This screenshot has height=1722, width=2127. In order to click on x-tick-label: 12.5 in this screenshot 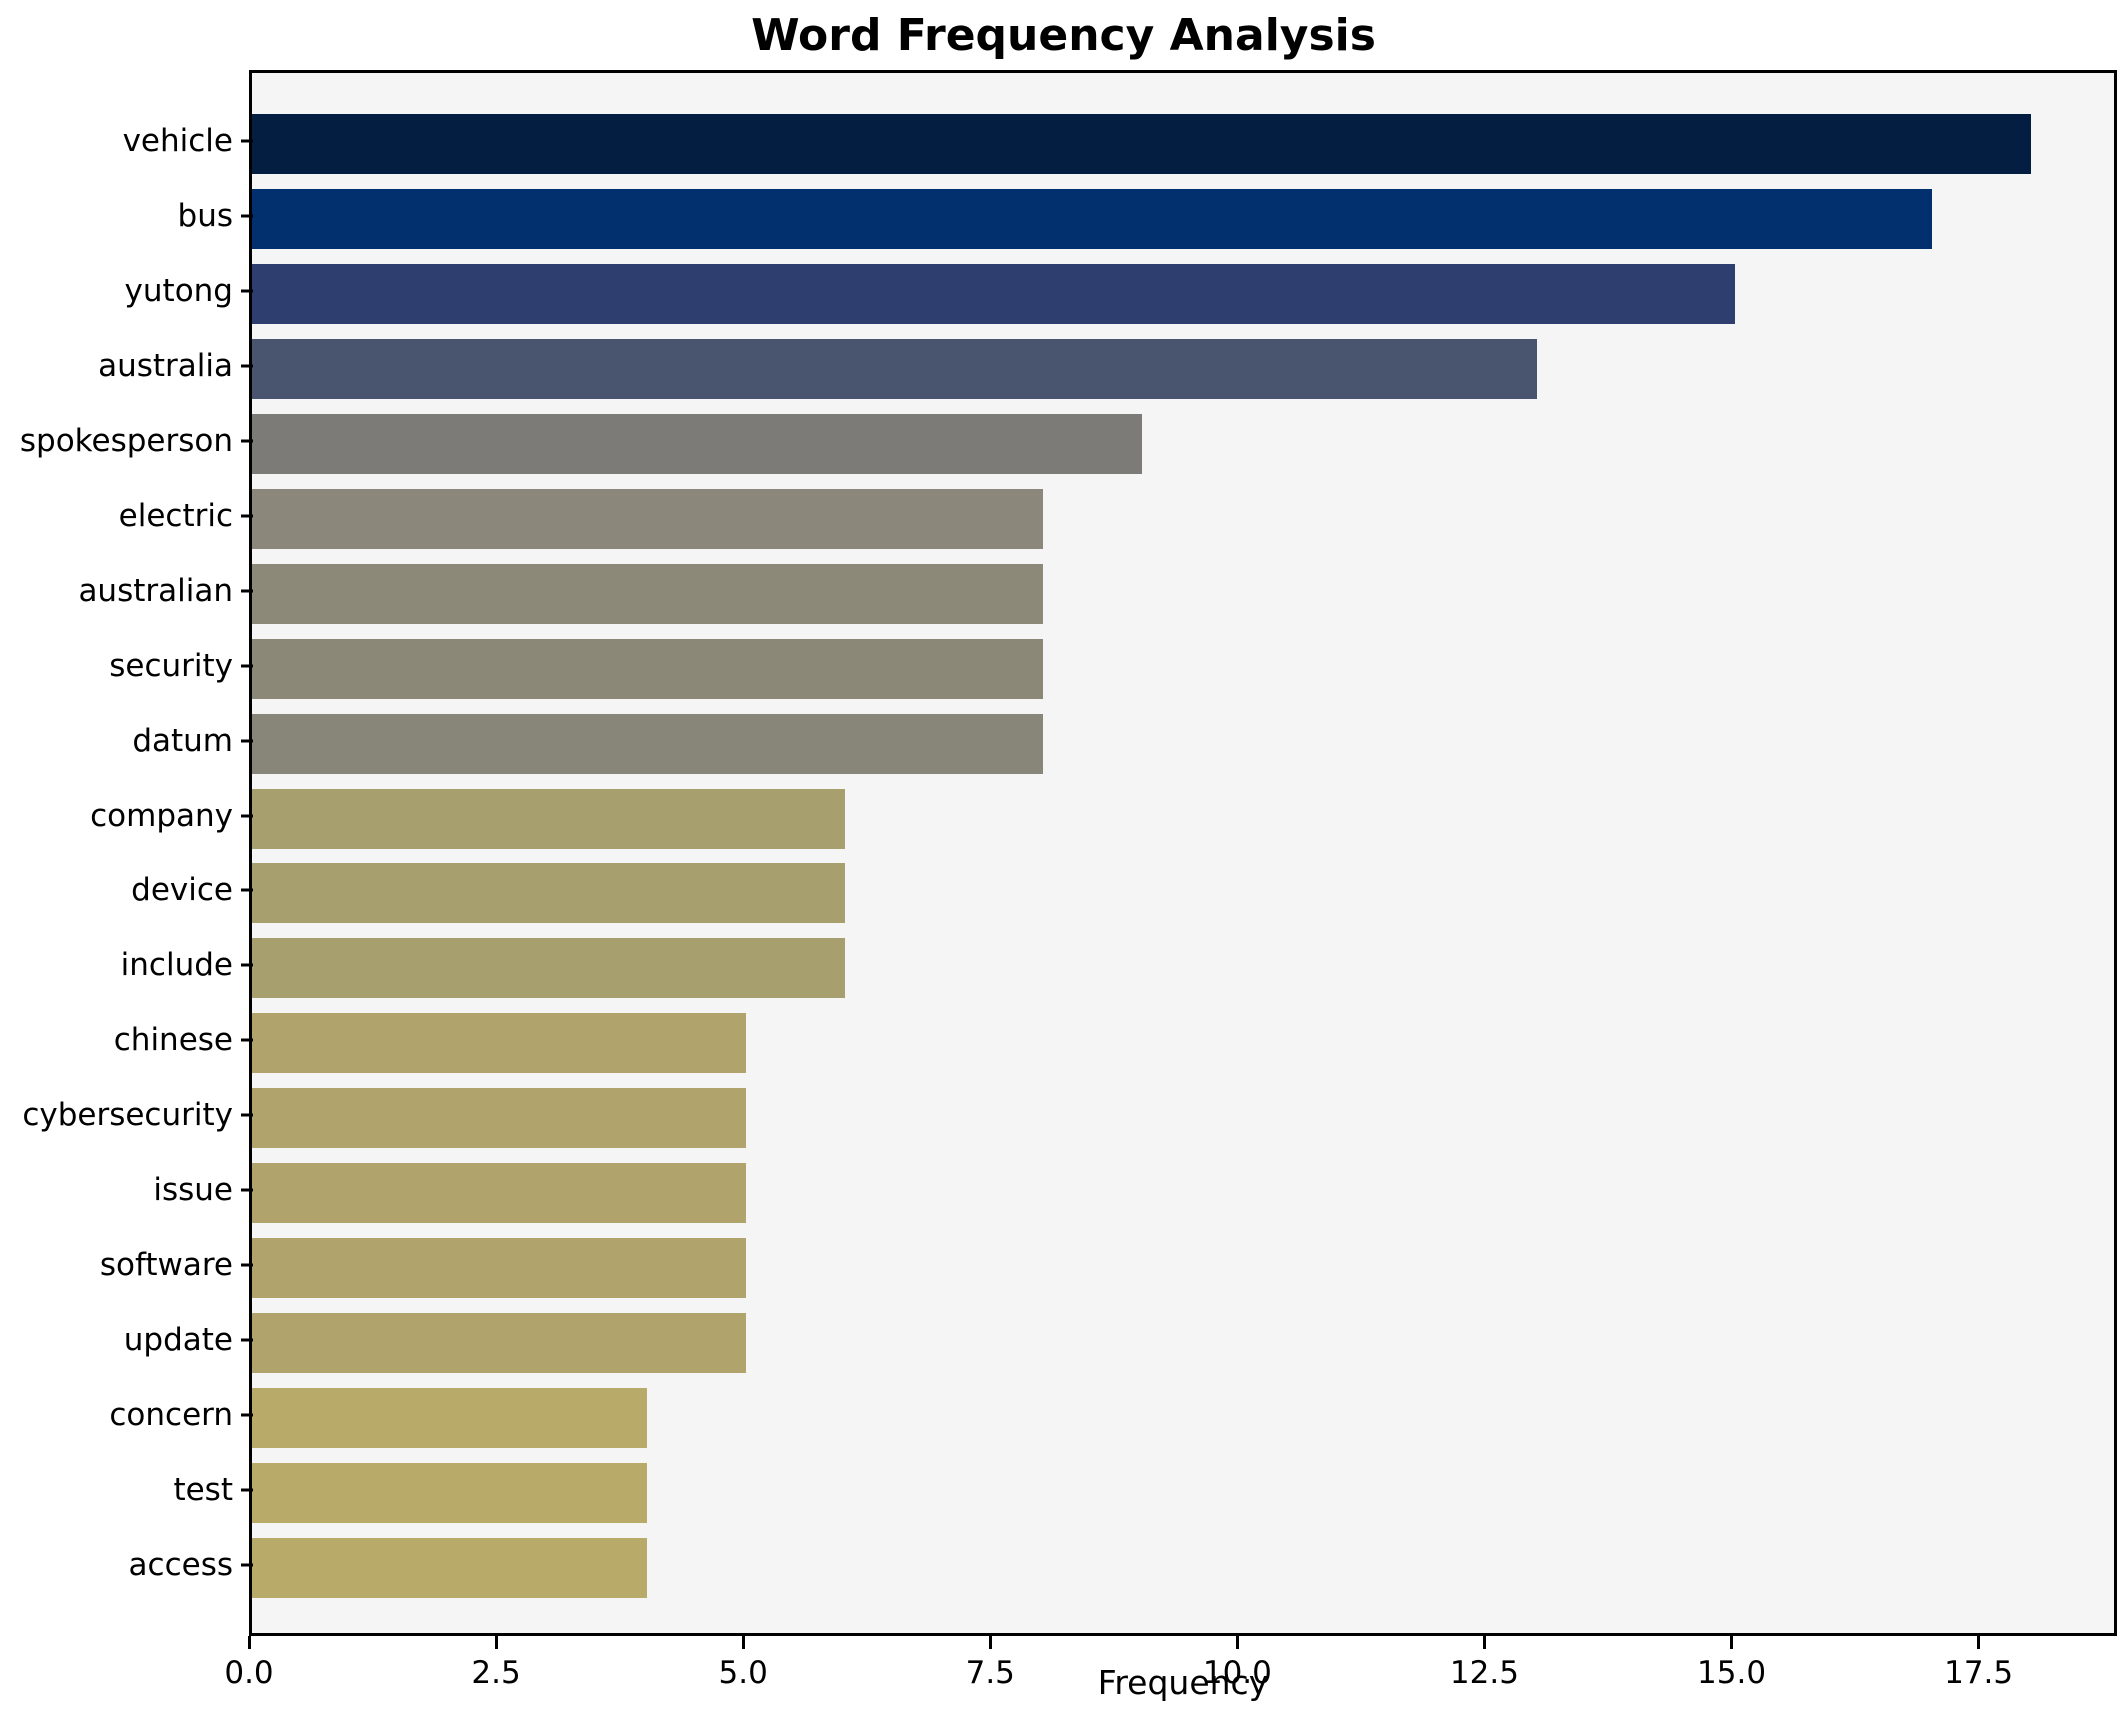, I will do `click(1484, 1673)`.